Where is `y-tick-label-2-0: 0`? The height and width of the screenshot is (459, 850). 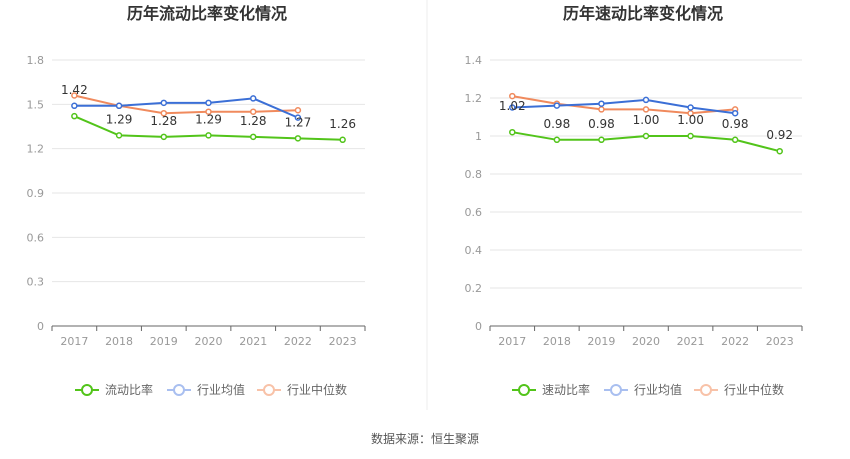 y-tick-label-2-0: 0 is located at coordinates (478, 326).